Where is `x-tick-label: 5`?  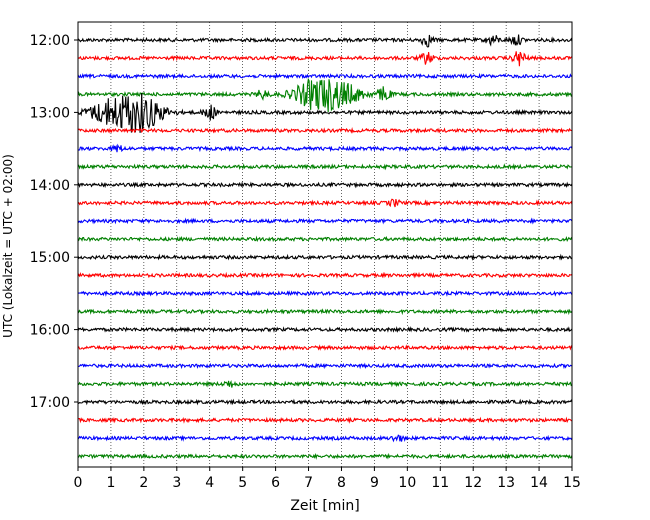
x-tick-label: 5 is located at coordinates (242, 483).